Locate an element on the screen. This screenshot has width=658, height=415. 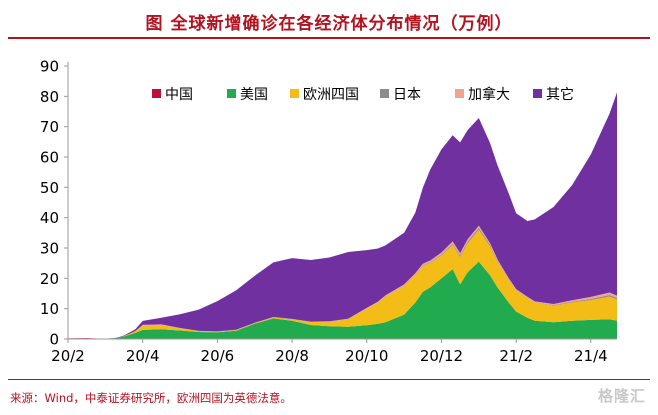
x-tick-label: 20/2 is located at coordinates (68, 356).